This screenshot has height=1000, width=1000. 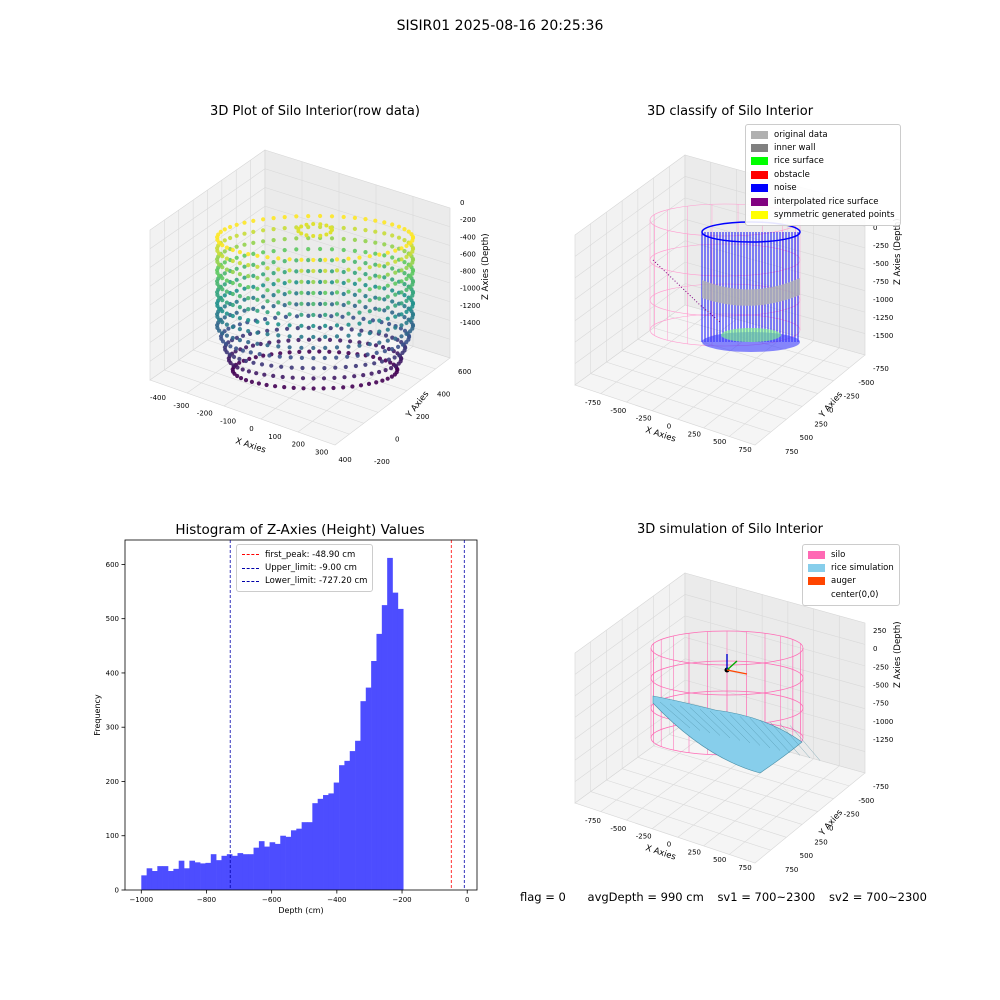 What do you see at coordinates (344, 460) in the screenshot?
I see `x-tick-label: 400` at bounding box center [344, 460].